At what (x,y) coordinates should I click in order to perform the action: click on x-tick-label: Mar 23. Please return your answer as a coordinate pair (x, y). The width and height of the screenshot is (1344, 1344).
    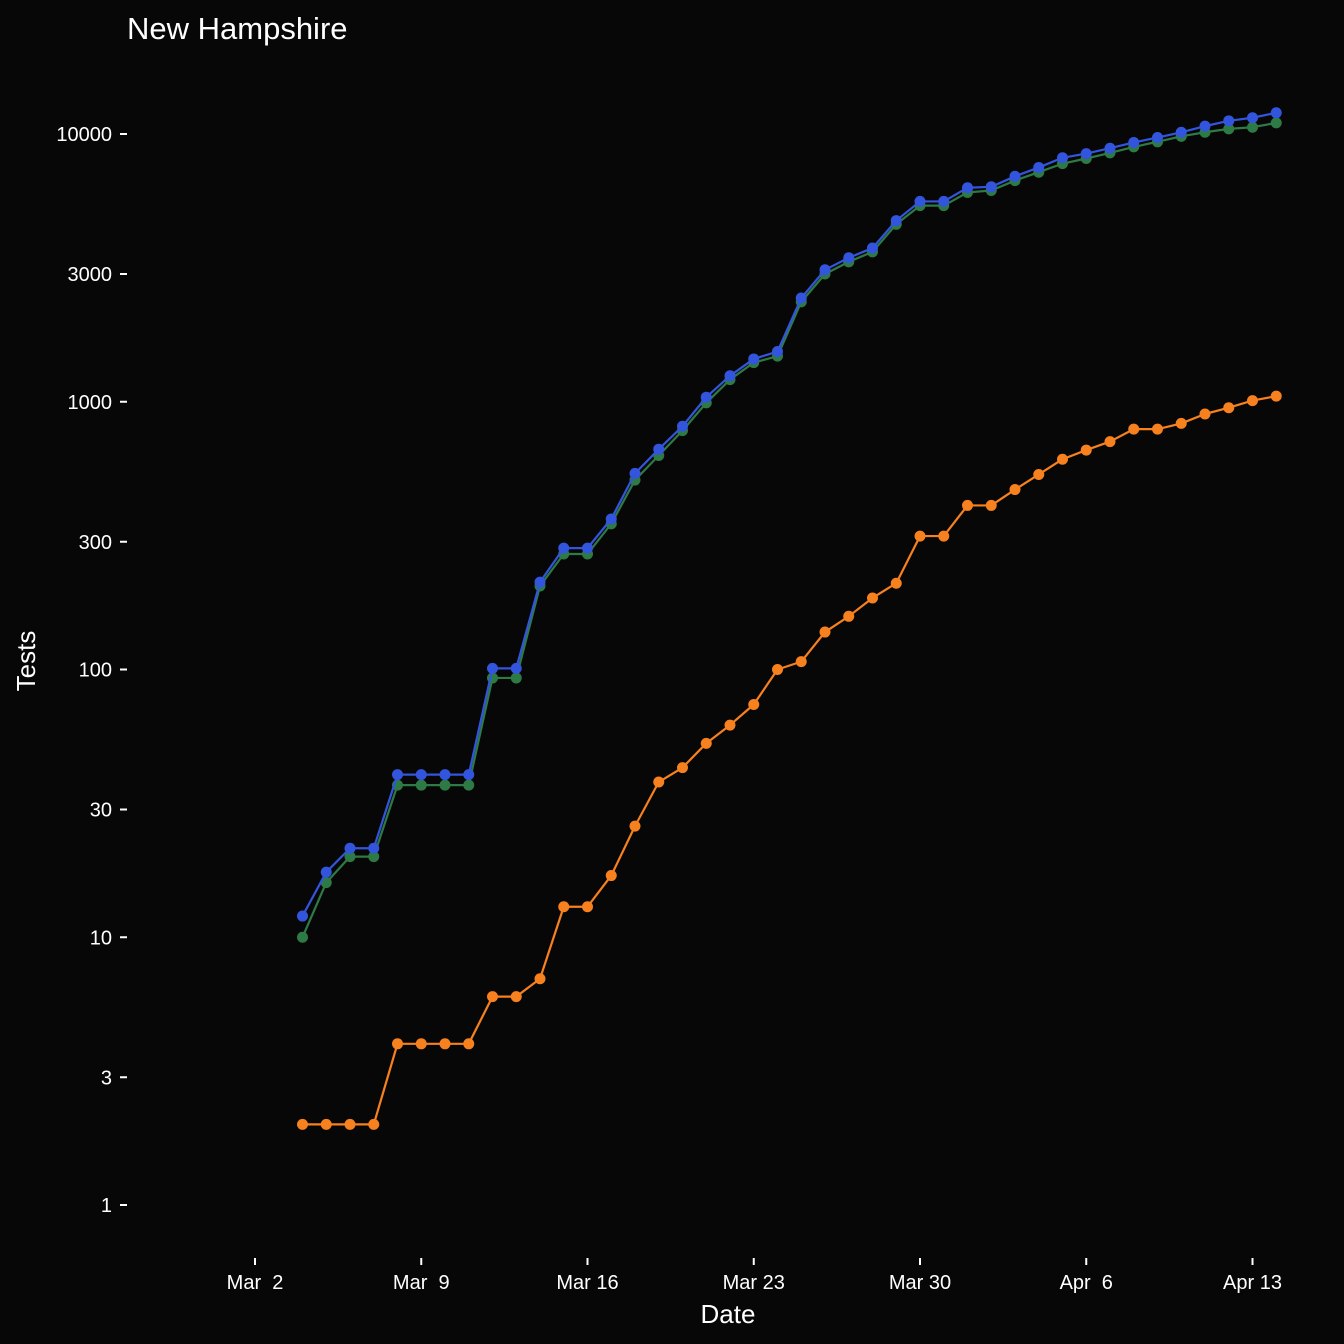
    Looking at the image, I should click on (754, 1283).